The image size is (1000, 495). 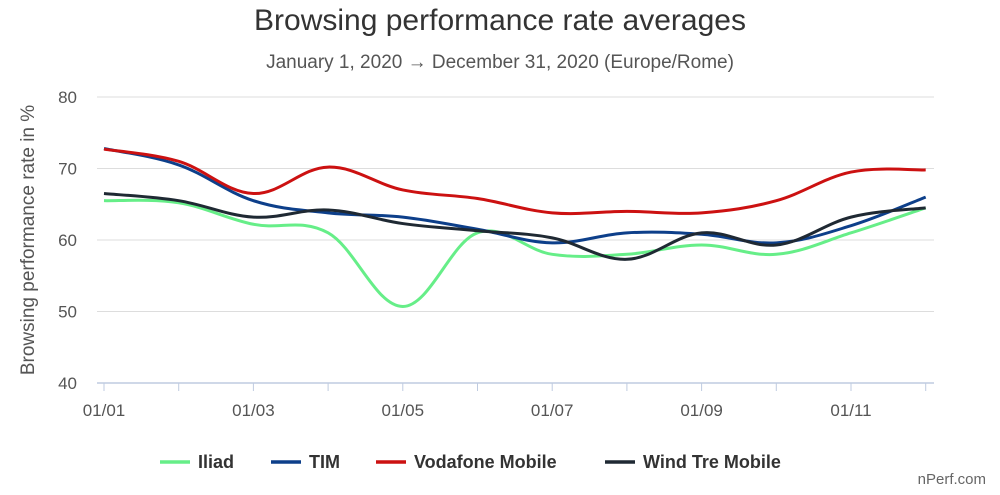 I want to click on x-tick-label: 01/07, so click(x=552, y=410).